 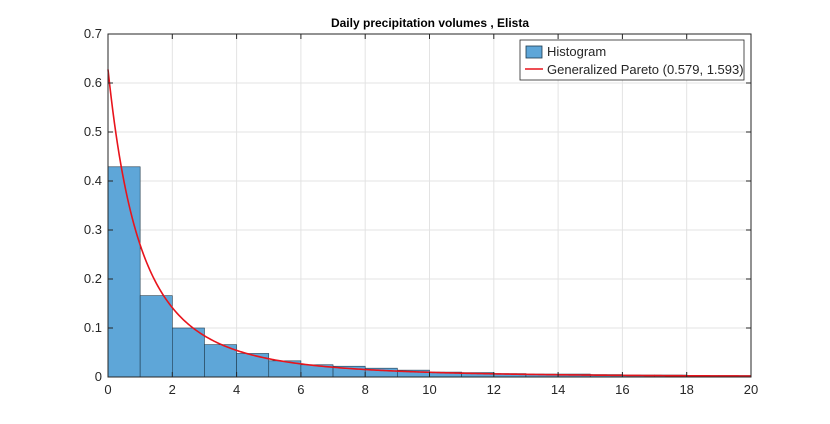 I want to click on y-tick-label: 0.2, so click(x=93, y=278).